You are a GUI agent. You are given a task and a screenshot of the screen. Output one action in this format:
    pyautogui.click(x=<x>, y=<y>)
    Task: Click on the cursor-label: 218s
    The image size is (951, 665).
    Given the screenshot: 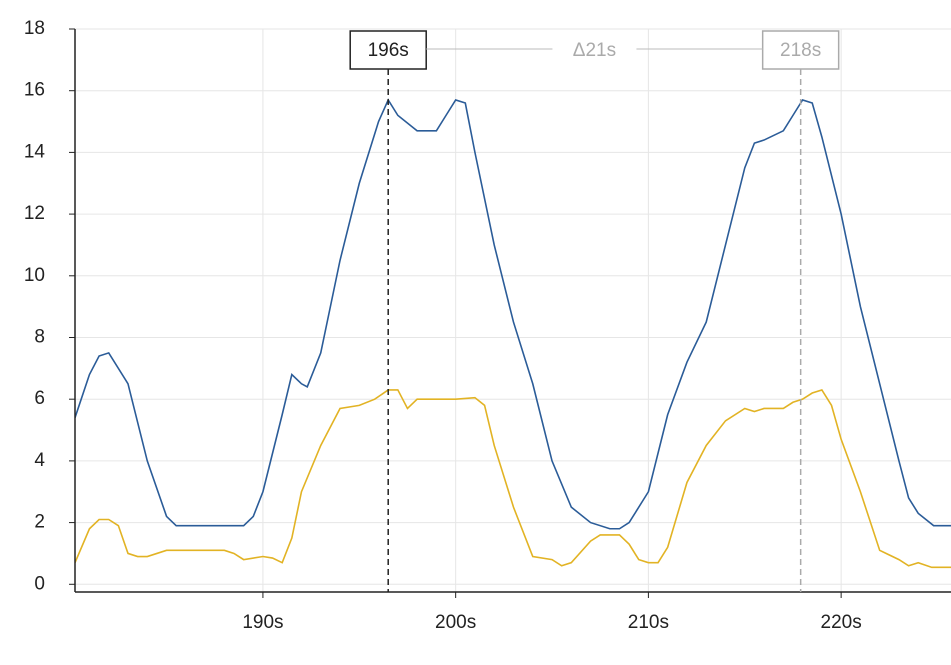 What is the action you would take?
    pyautogui.click(x=800, y=50)
    